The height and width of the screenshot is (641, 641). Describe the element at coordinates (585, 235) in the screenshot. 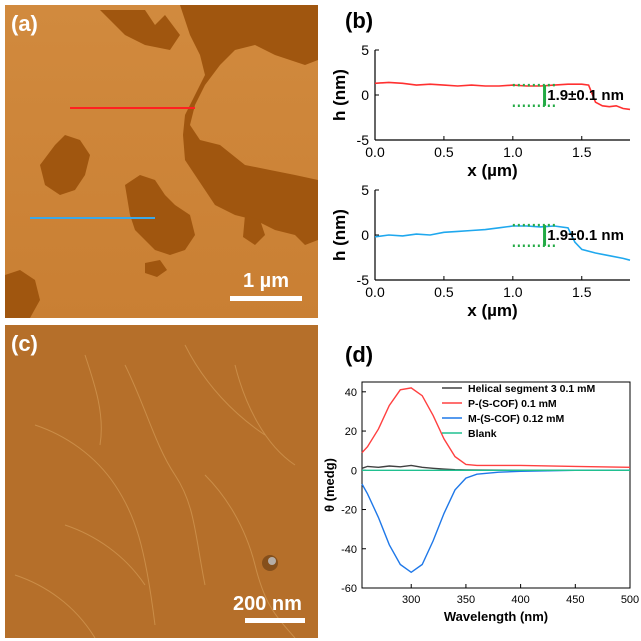

I see `profile-blue-step-annotation: 1.9±0.1 nm` at that location.